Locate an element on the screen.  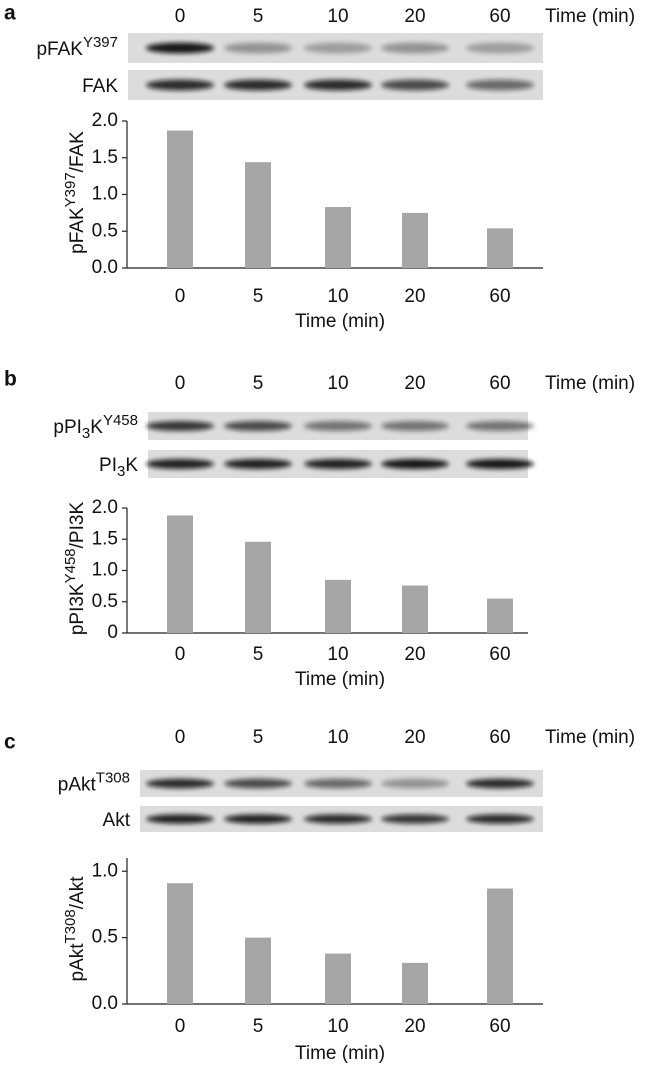
y-axis-title-part: /FAK is located at coordinates (77, 152).